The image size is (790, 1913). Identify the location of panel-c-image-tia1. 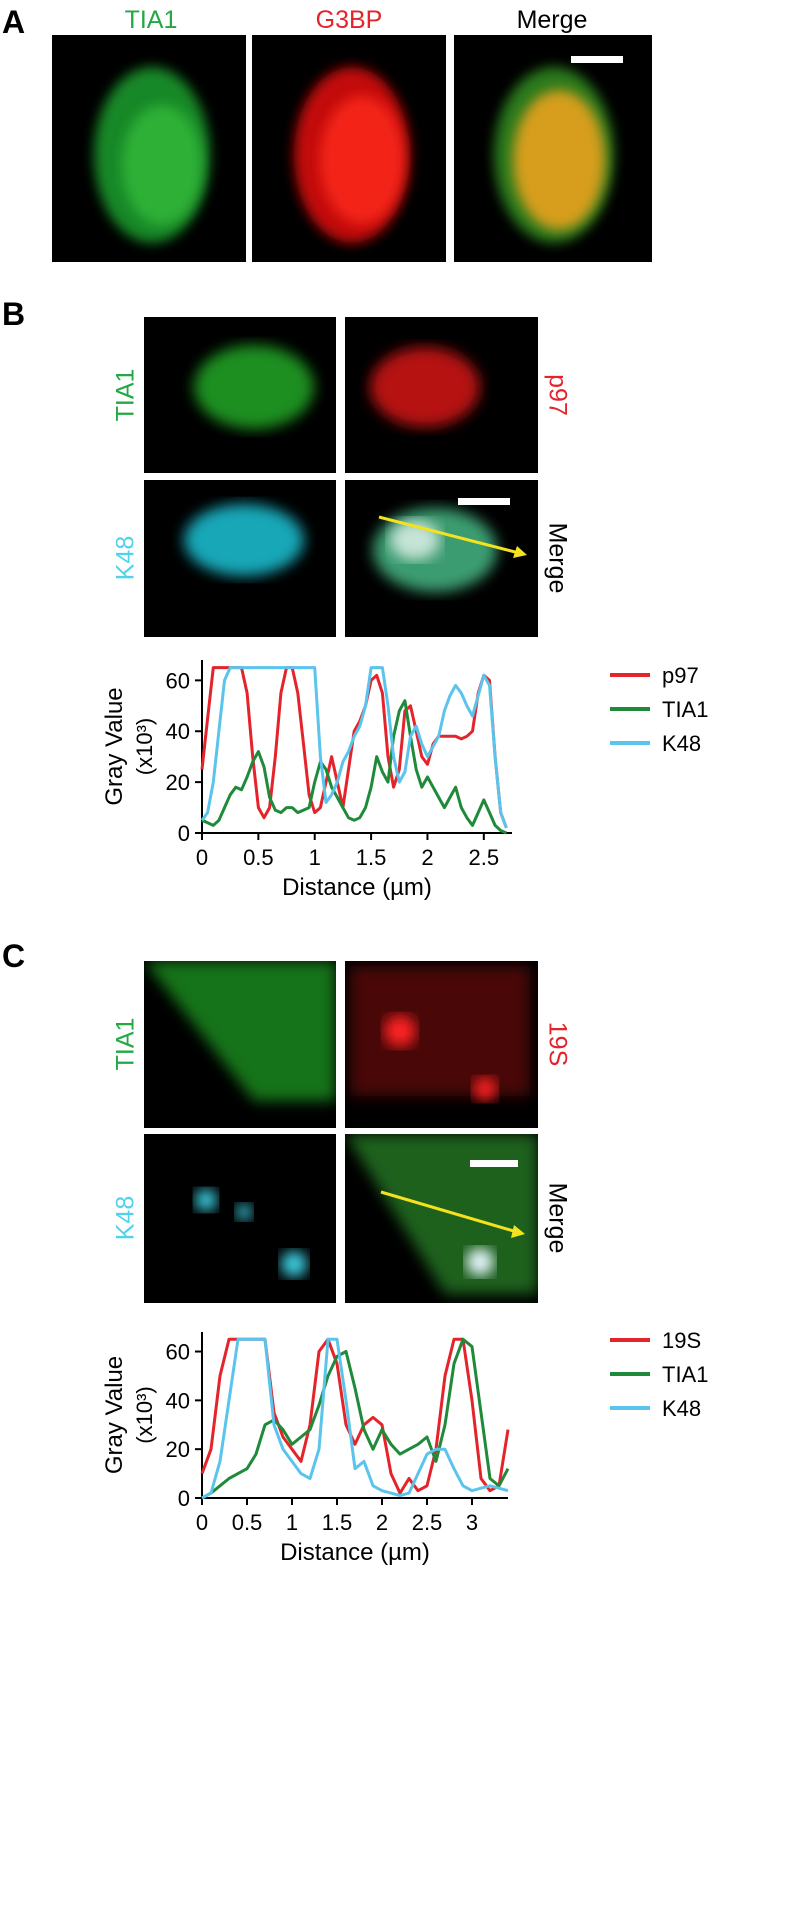
(240, 1044).